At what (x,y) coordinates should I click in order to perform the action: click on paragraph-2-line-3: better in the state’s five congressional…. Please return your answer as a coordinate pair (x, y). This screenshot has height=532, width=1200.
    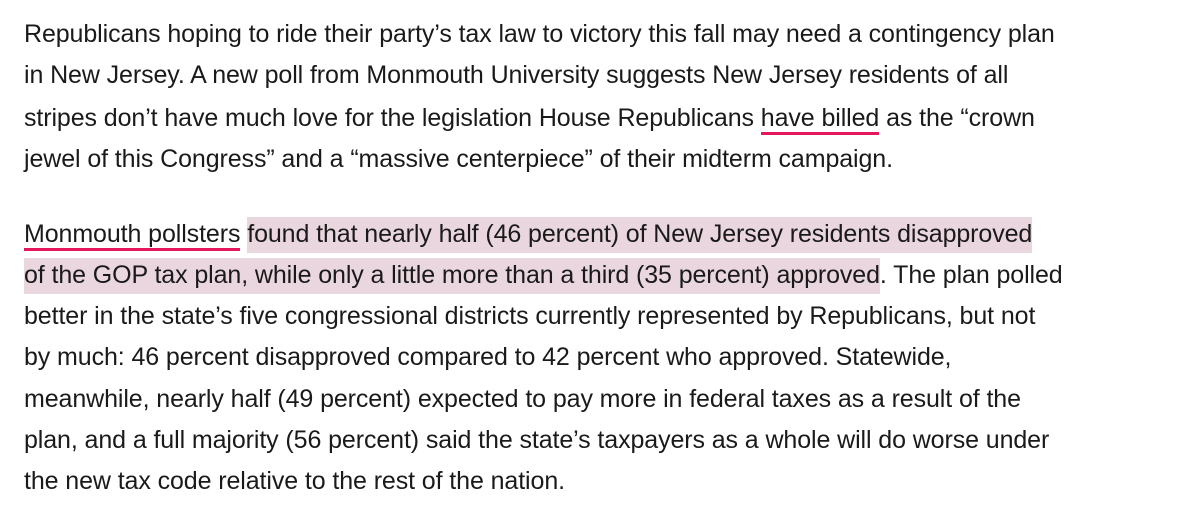
    Looking at the image, I should click on (530, 316).